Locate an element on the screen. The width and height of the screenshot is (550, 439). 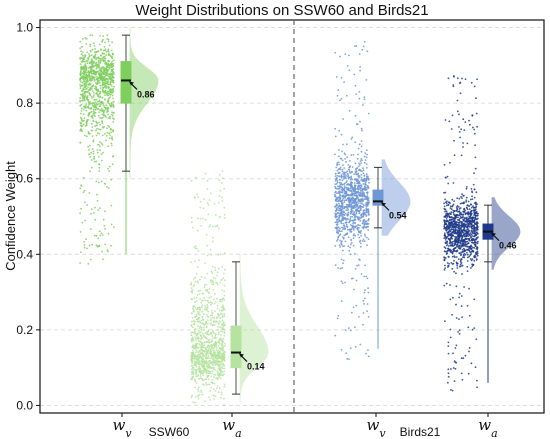
y-tick-label: 0.6 is located at coordinates (24, 179).